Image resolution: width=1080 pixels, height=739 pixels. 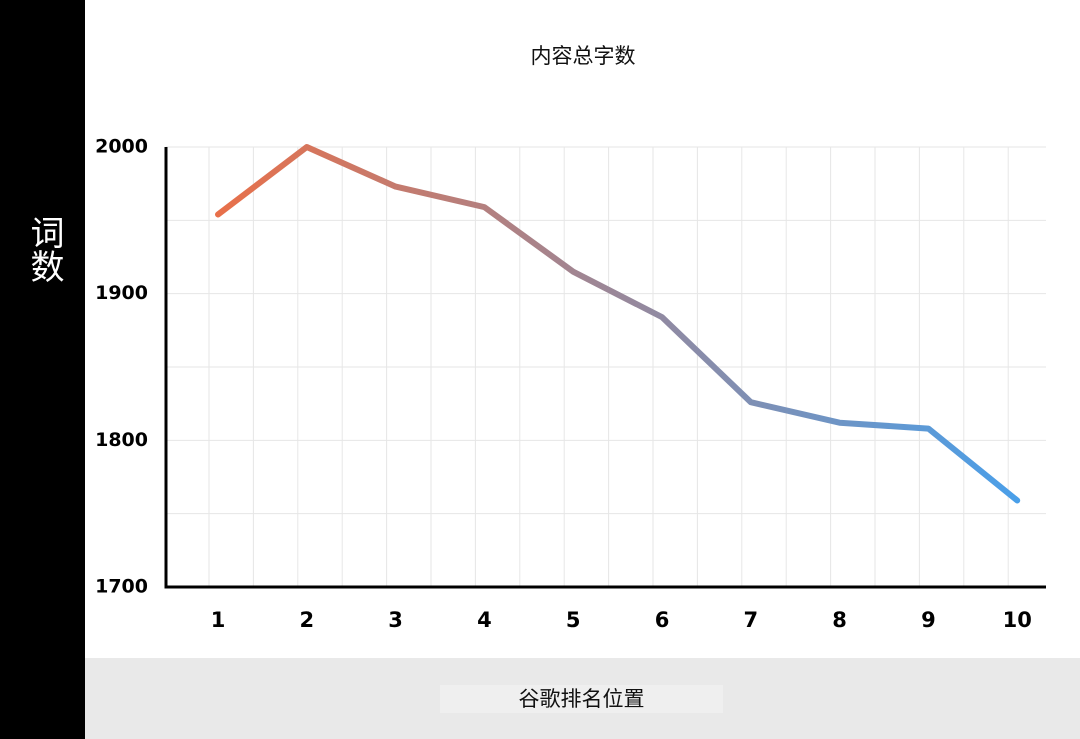 I want to click on chart-title: 内容总字数, so click(x=583, y=56).